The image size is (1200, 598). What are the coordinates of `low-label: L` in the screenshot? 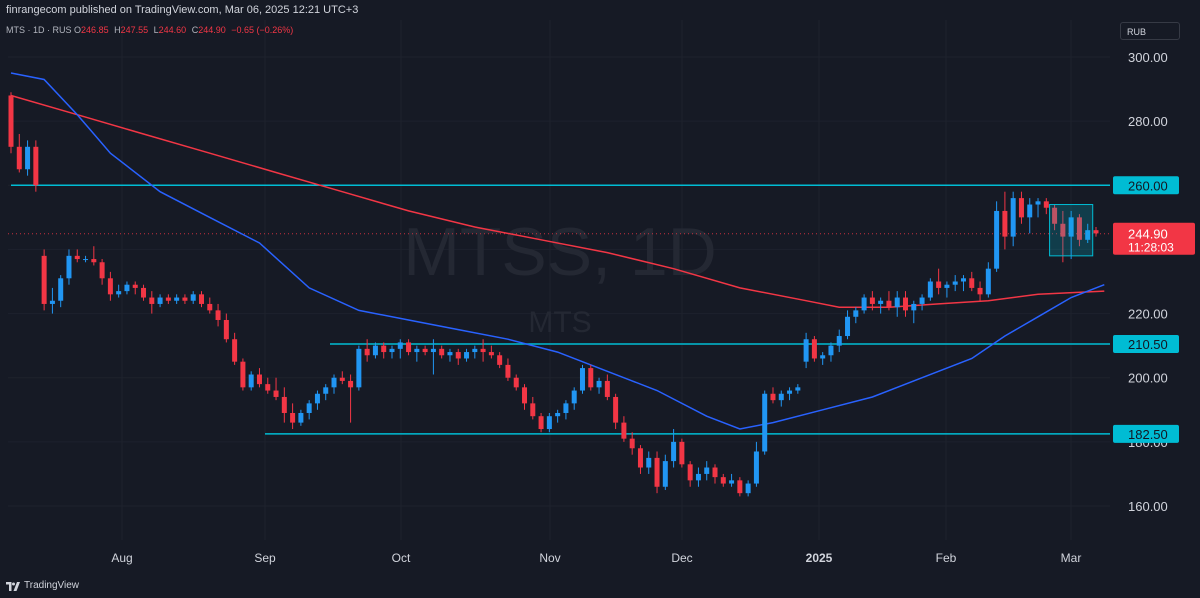 It's located at (156, 30).